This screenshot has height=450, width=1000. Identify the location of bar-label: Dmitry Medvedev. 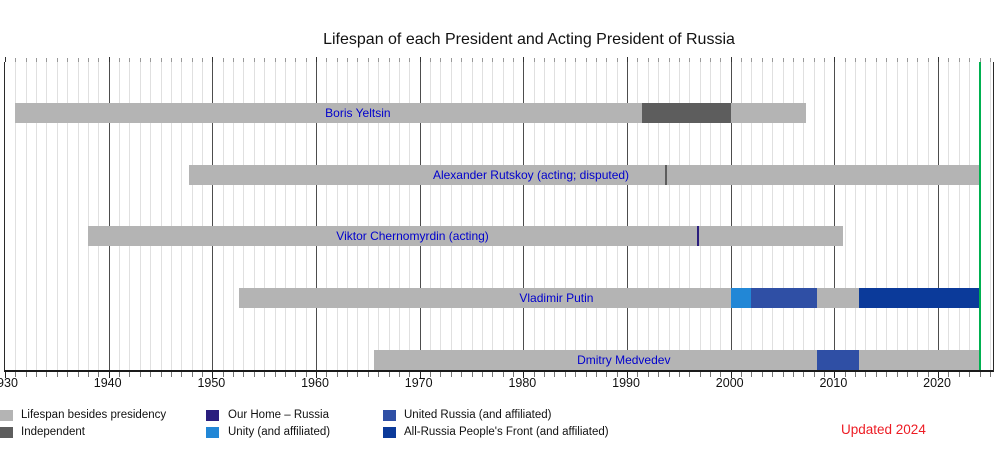
(624, 359).